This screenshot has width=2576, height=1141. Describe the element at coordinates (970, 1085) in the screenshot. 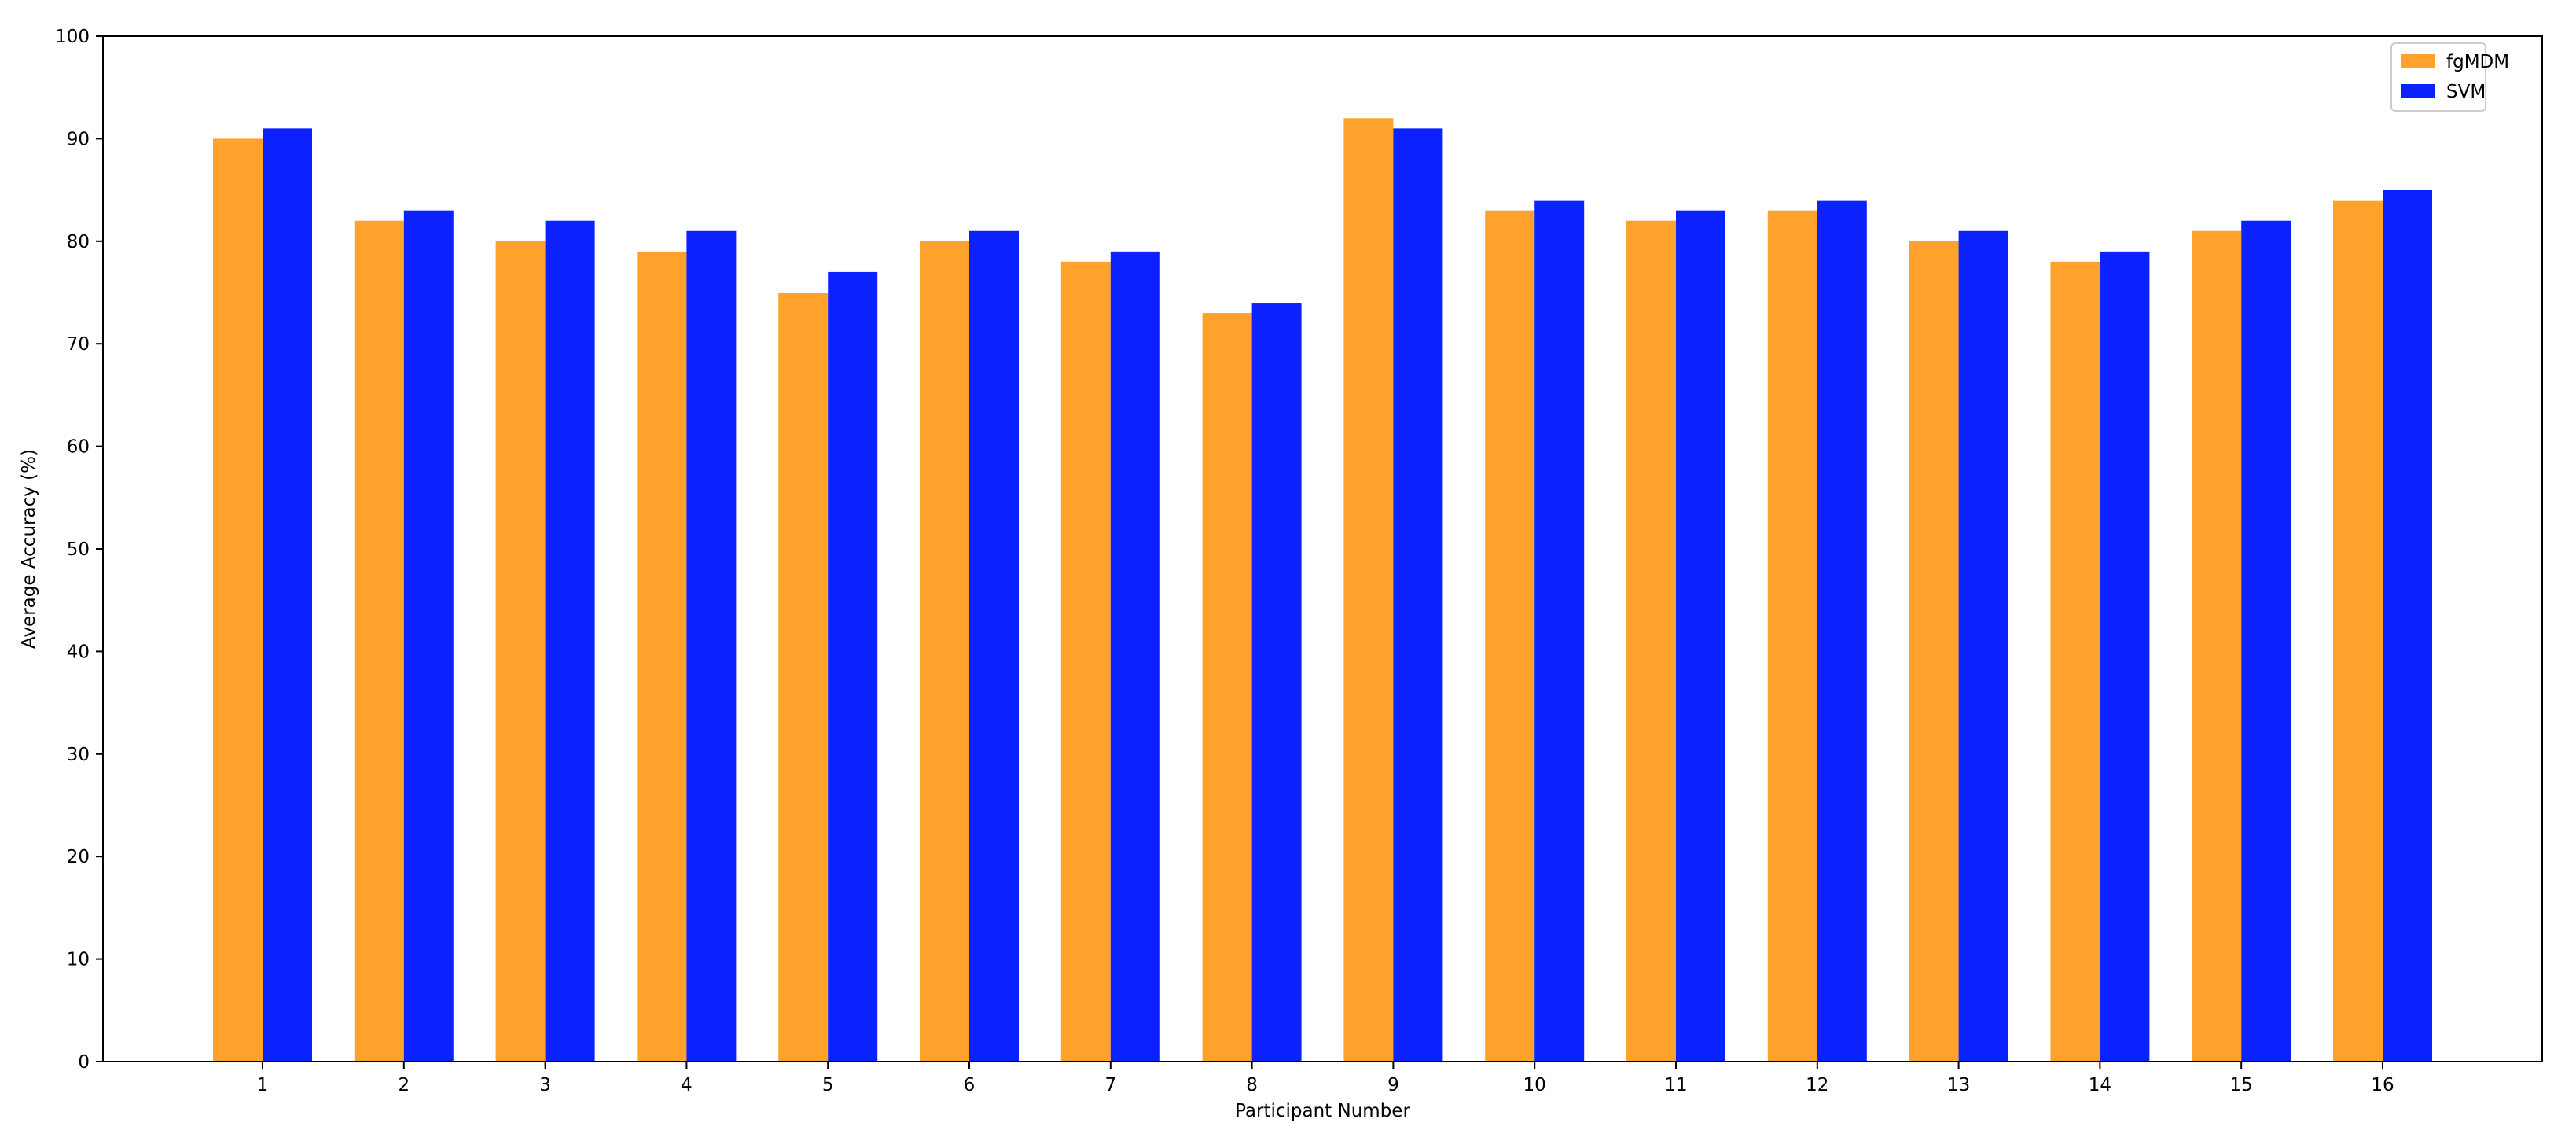

I see `x-tick-label: 6` at that location.